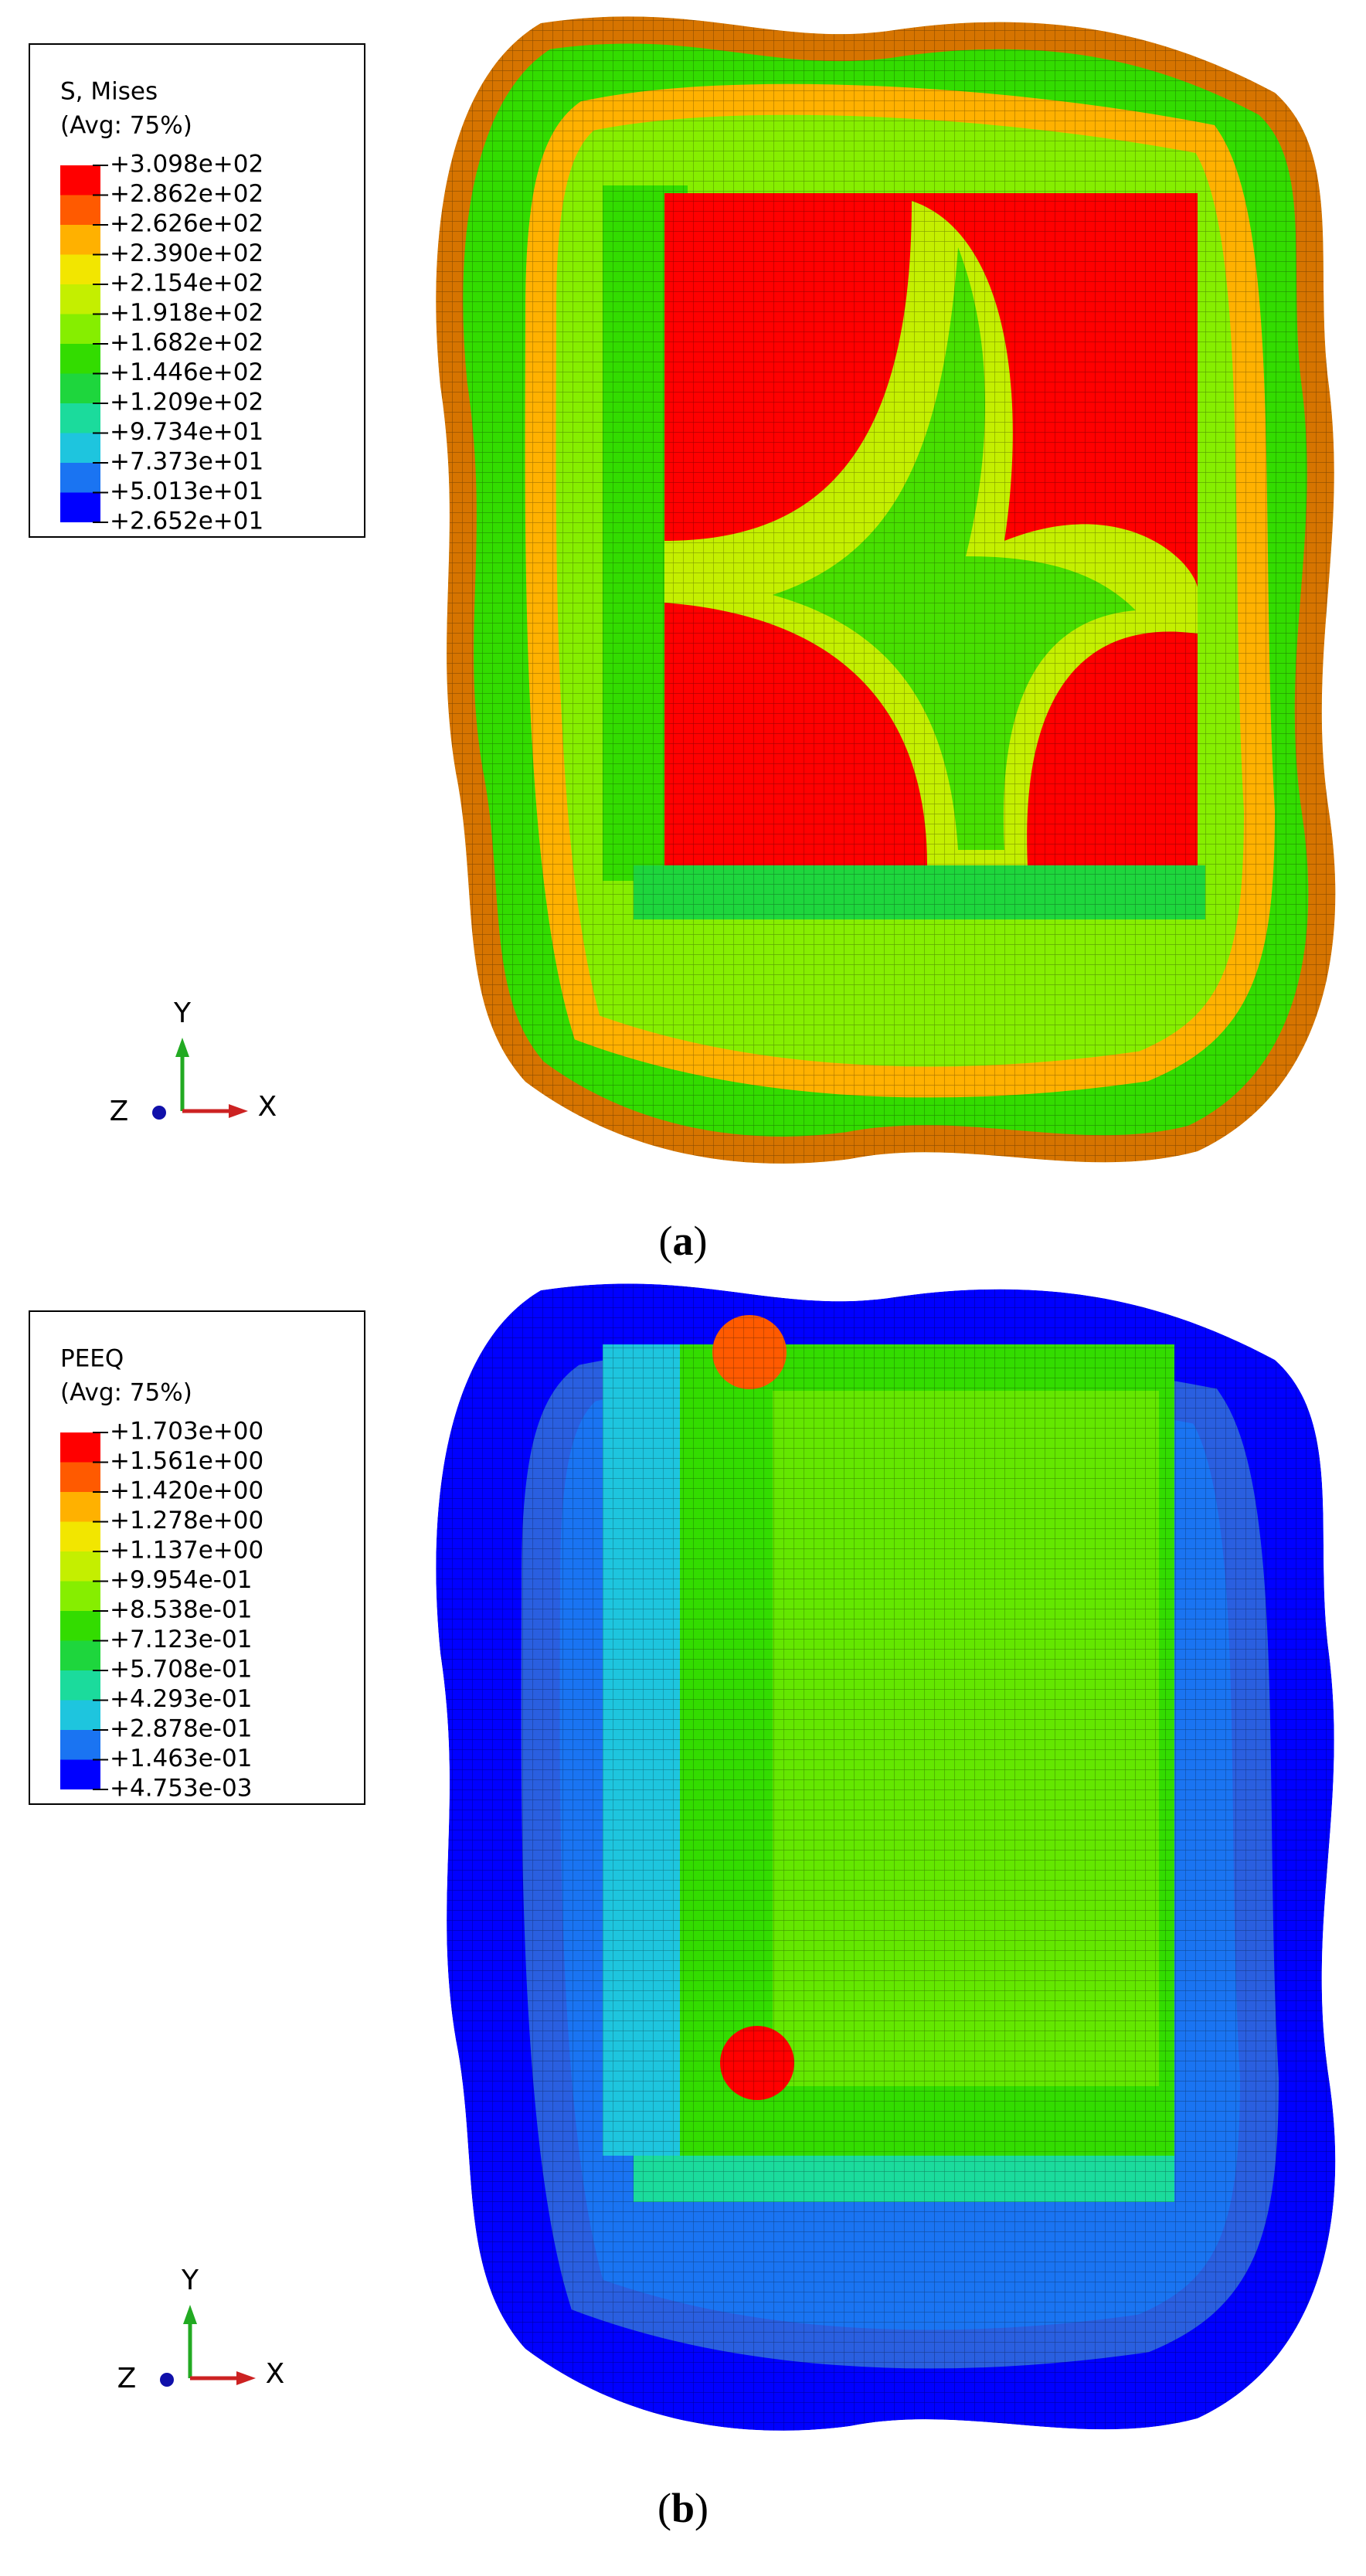 Image resolution: width=1366 pixels, height=2576 pixels. I want to click on legend-label: +1.918e+02, so click(186, 313).